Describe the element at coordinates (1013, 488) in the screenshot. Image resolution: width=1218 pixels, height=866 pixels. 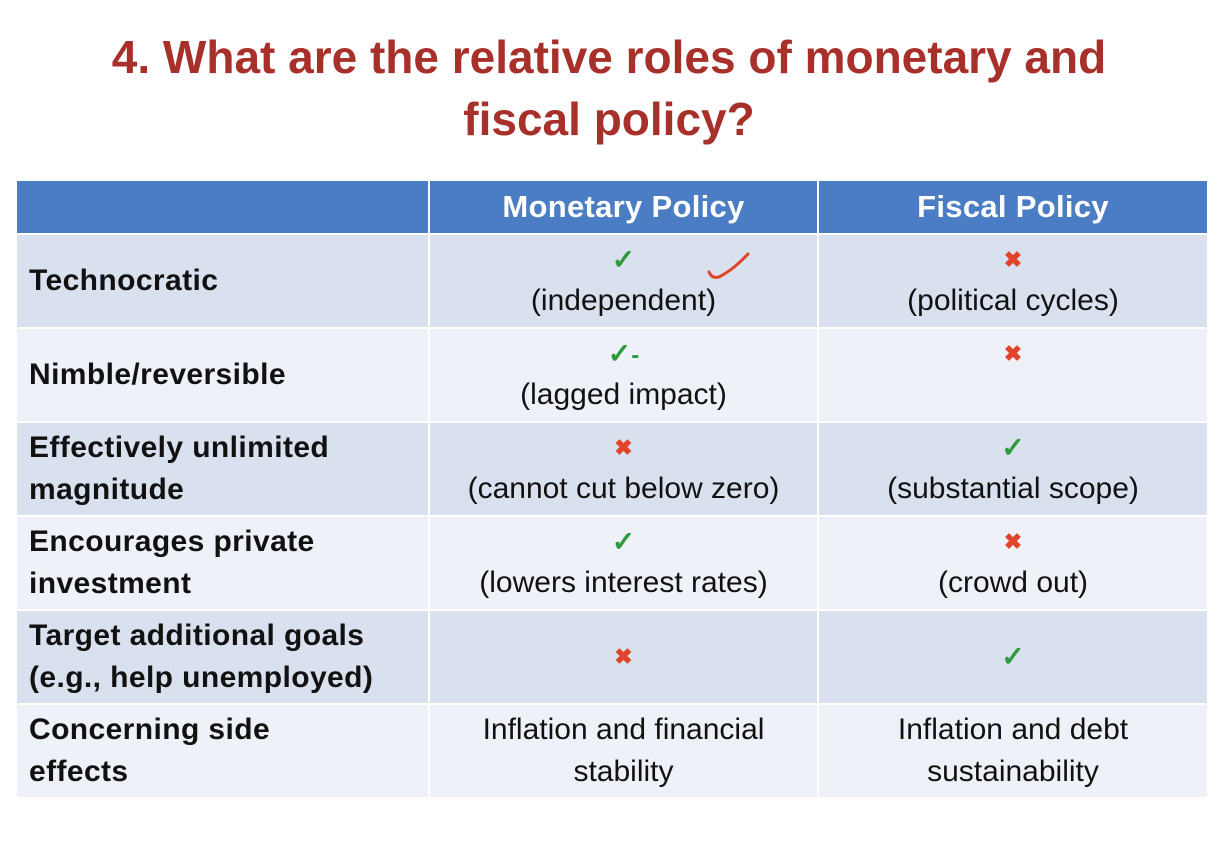
I see `cell-note: (substantial scope)` at that location.